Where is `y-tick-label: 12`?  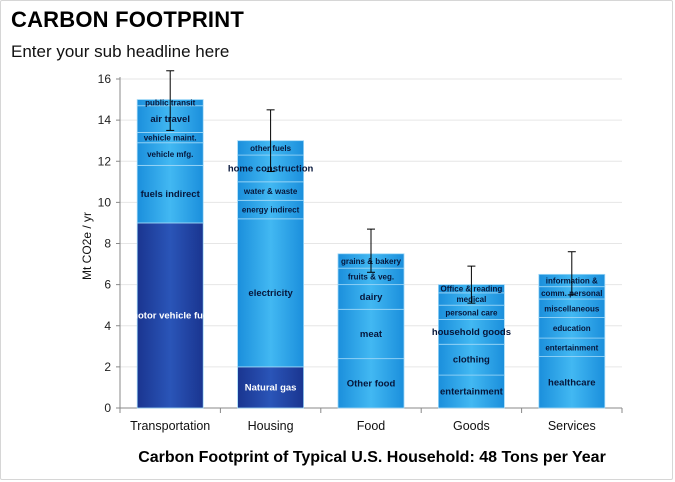 y-tick-label: 12 is located at coordinates (105, 161).